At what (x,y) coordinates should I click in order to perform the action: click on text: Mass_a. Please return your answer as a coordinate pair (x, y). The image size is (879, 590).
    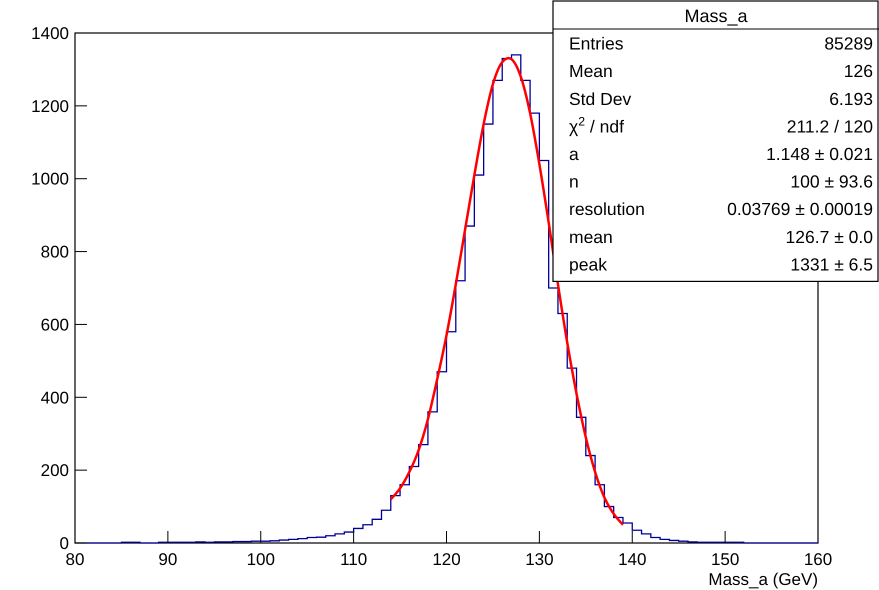
    Looking at the image, I should click on (716, 16).